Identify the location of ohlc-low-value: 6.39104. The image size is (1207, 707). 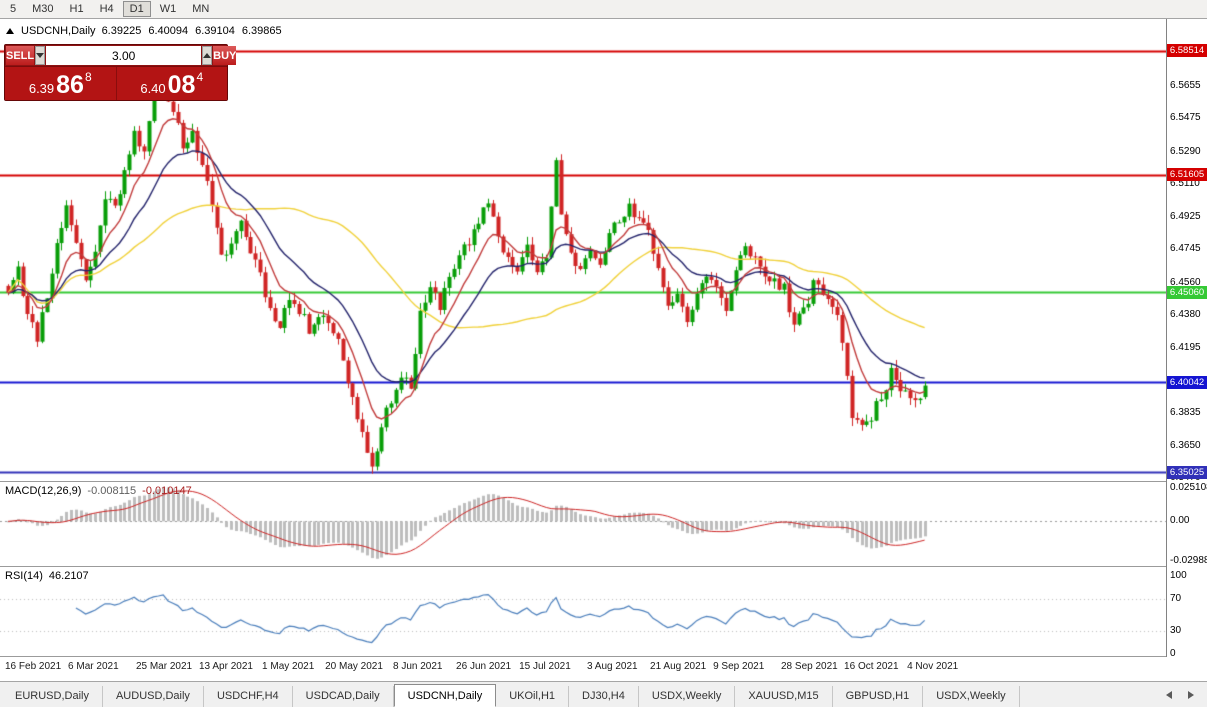
(215, 31).